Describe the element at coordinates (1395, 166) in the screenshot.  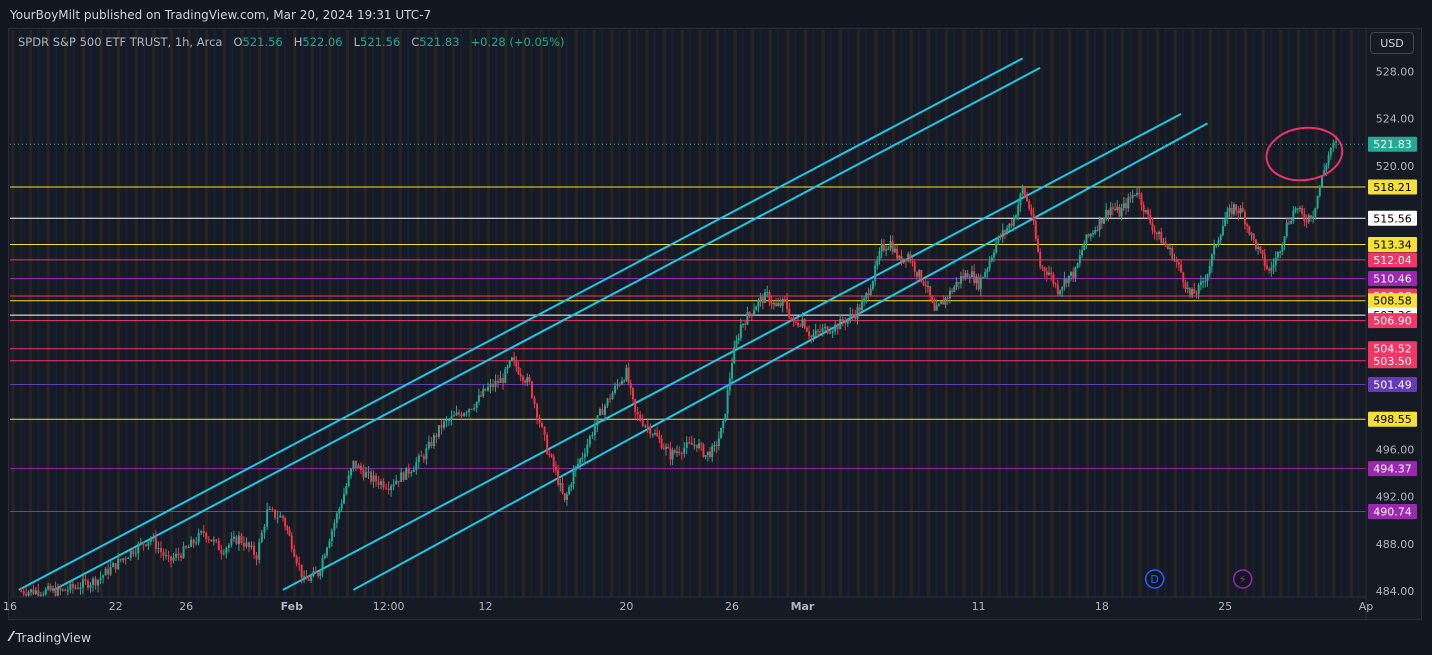
I see `price-tick-label: 520.00` at that location.